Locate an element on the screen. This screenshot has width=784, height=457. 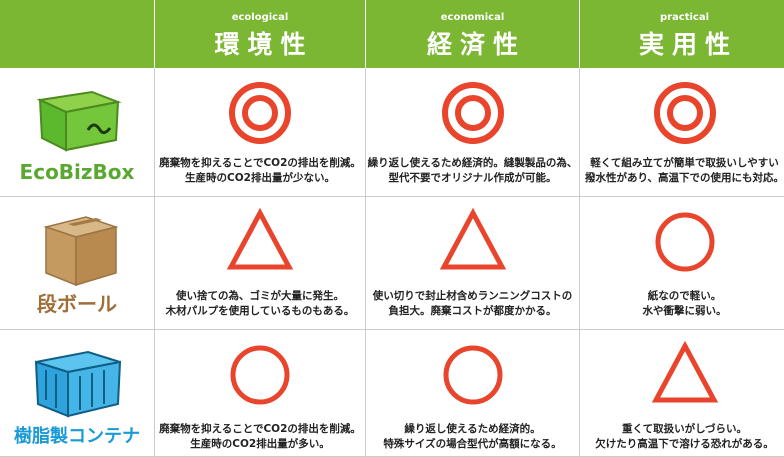
text-line: 特殊サイズの場合型代が高額になる。 is located at coordinates (472, 444).